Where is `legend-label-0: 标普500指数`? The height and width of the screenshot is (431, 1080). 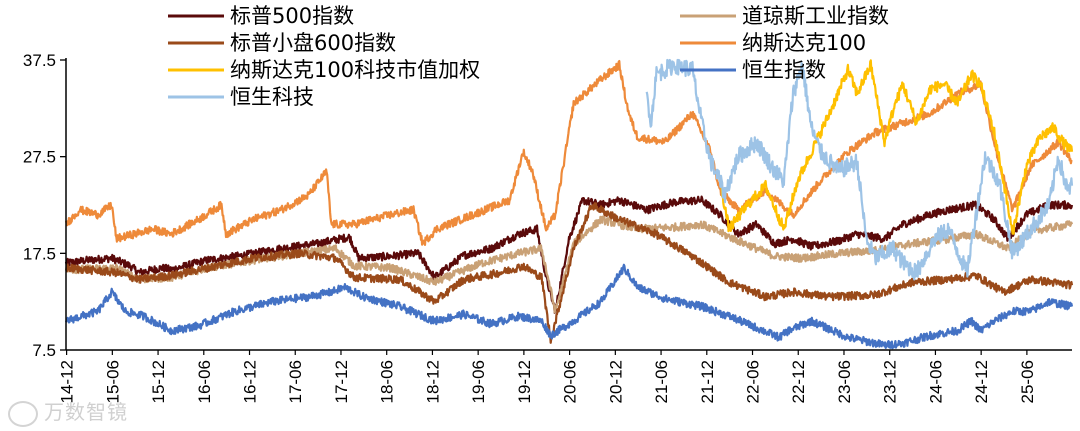 legend-label-0: 标普500指数 is located at coordinates (292, 16).